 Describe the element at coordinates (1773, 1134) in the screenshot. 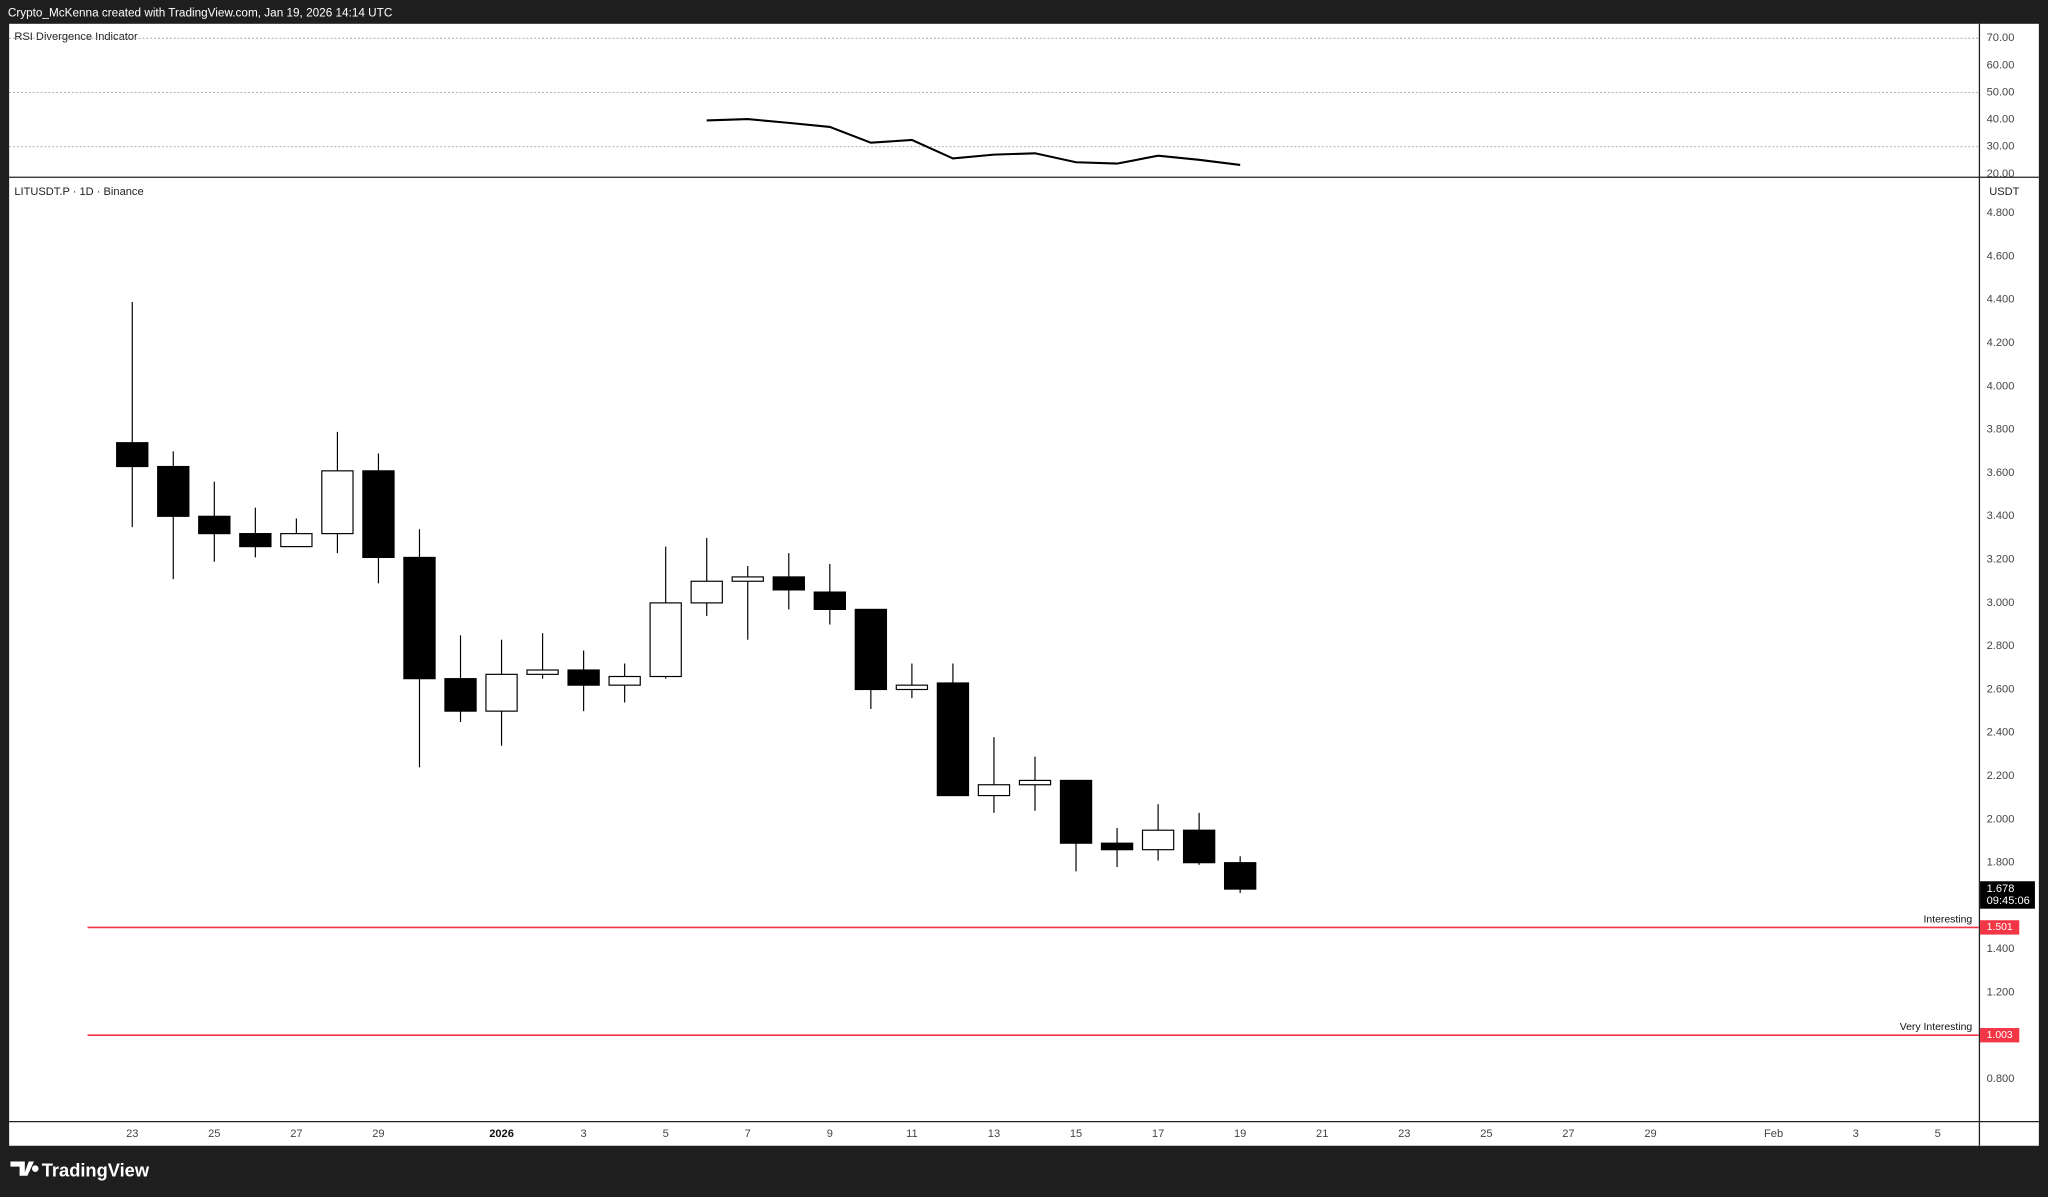

I see `x-tick-label: Feb` at that location.